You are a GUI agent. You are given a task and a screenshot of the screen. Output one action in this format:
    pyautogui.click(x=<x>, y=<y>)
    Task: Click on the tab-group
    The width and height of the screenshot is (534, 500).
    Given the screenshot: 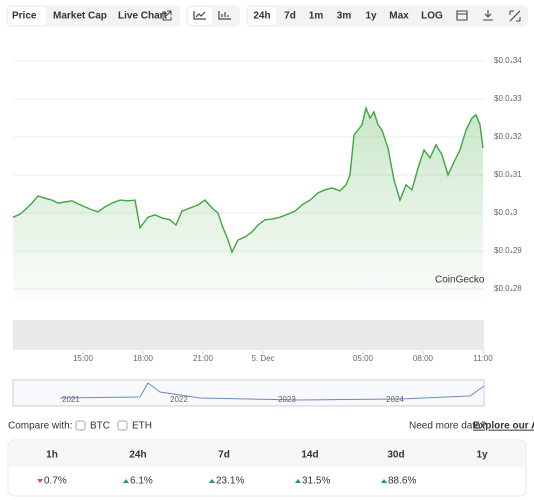 What is the action you would take?
    pyautogui.click(x=93, y=16)
    